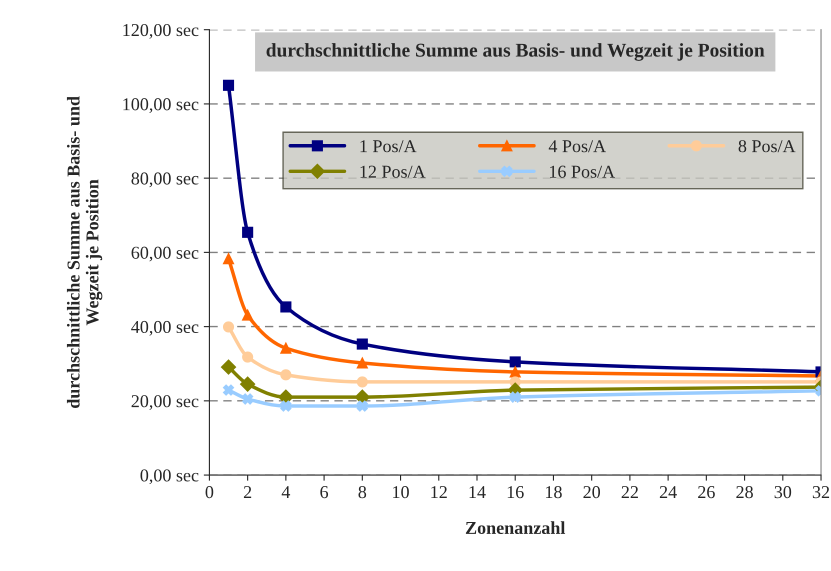 Image resolution: width=831 pixels, height=571 pixels. I want to click on x-tick-label: 14, so click(478, 492).